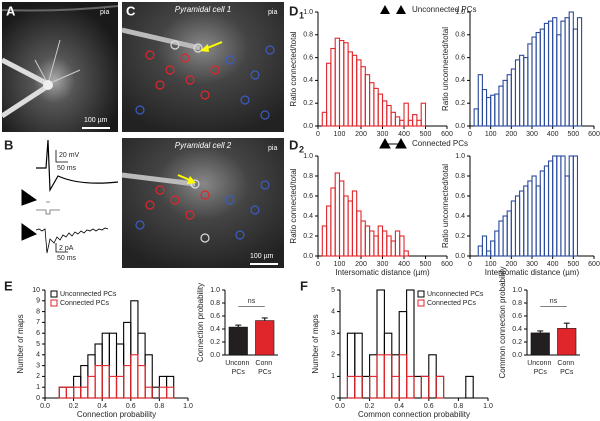  Describe the element at coordinates (399, 406) in the screenshot. I see `x-tick-label: 0.4` at that location.